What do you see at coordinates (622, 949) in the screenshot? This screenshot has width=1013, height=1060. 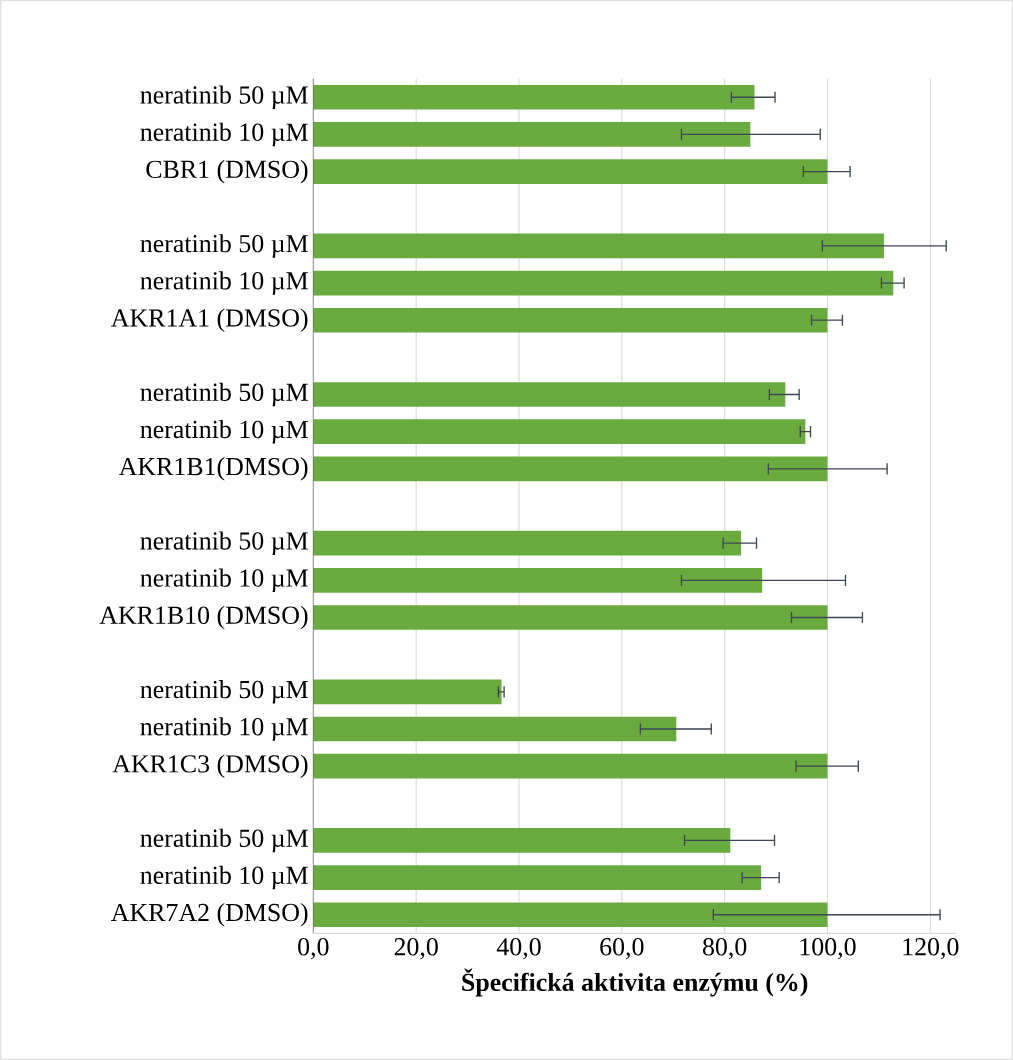 I see `x-tick-label: 60,0` at bounding box center [622, 949].